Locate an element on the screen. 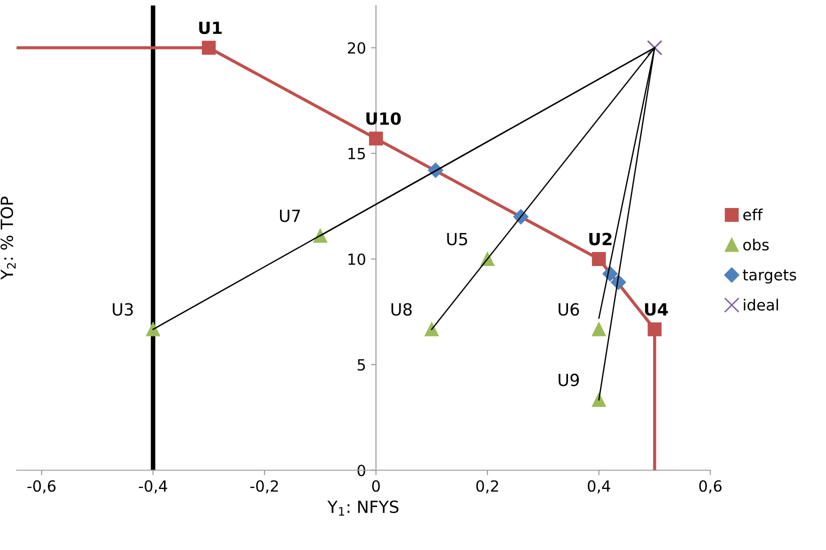 This screenshot has width=826, height=550. y-tick-label: 15 is located at coordinates (356, 154).